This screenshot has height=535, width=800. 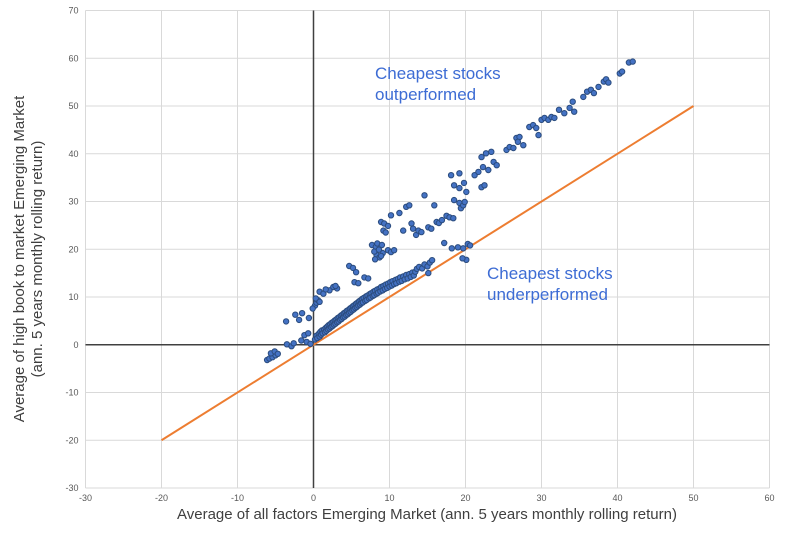 I want to click on x-tick-label: 10, so click(x=389, y=498).